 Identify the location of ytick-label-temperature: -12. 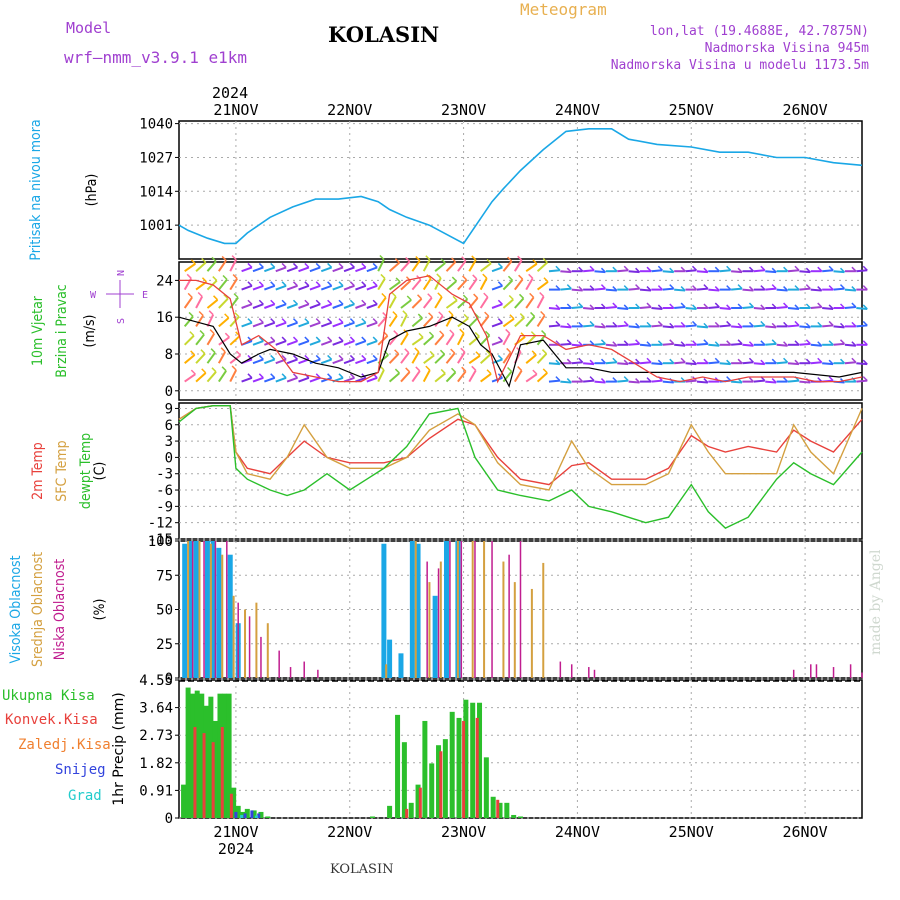
(160, 524).